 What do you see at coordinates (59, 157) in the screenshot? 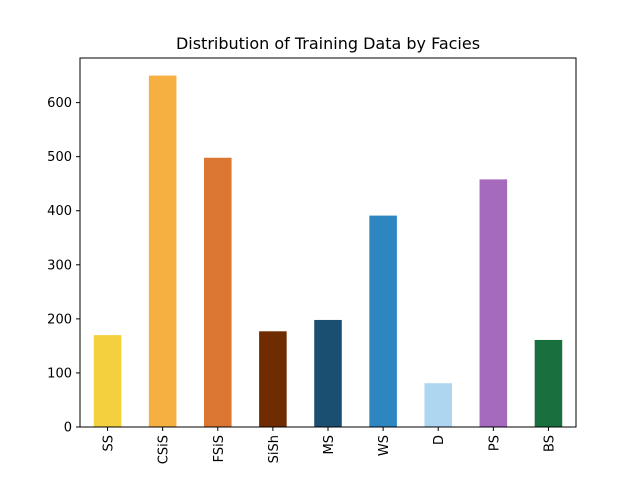
I see `y-tick-label: 500` at bounding box center [59, 157].